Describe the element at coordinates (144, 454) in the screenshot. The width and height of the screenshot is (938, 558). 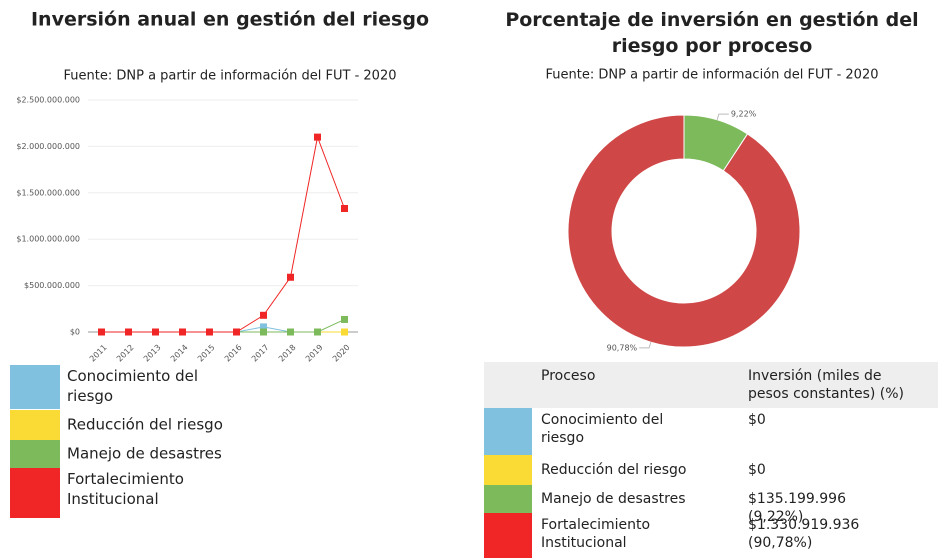
I see `legend-label: Manejo de desastres` at that location.